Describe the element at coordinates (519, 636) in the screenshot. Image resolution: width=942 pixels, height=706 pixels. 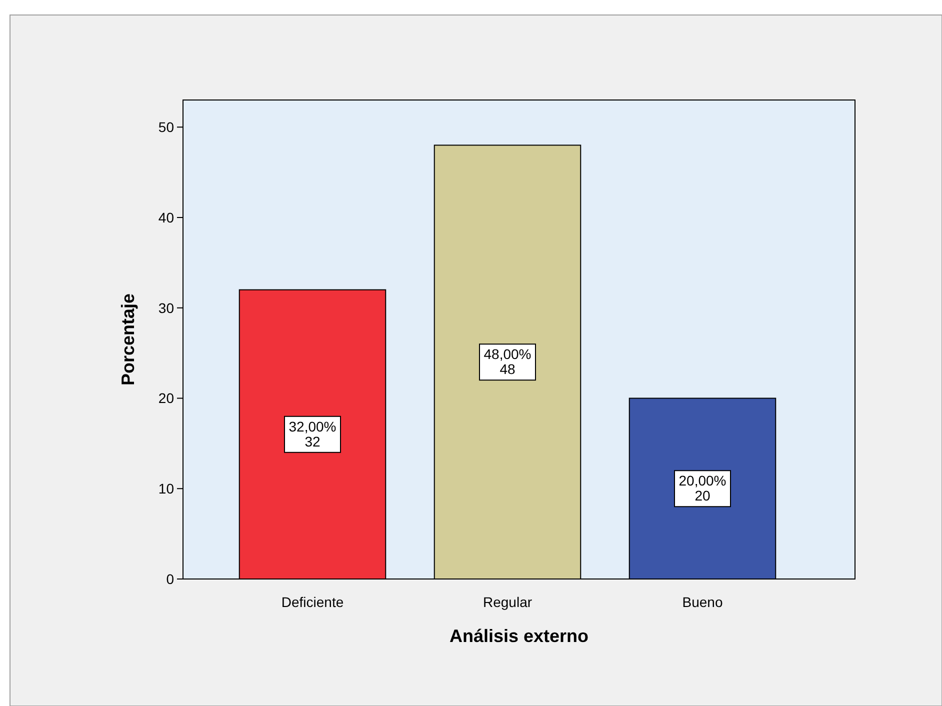
I see `x-axis-title: Análisis externo` at that location.